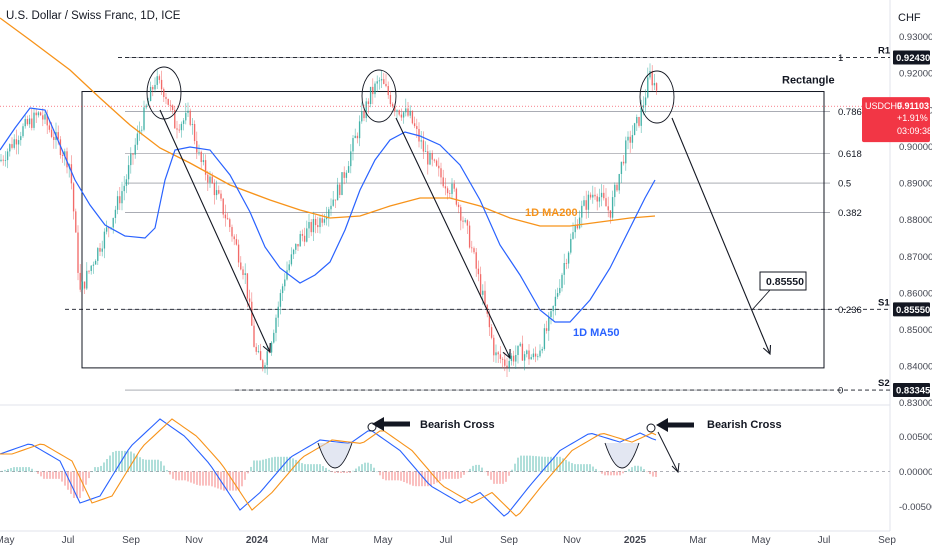 The height and width of the screenshot is (550, 932). Describe the element at coordinates (7, 540) in the screenshot. I see `time-tick-label: May` at that location.